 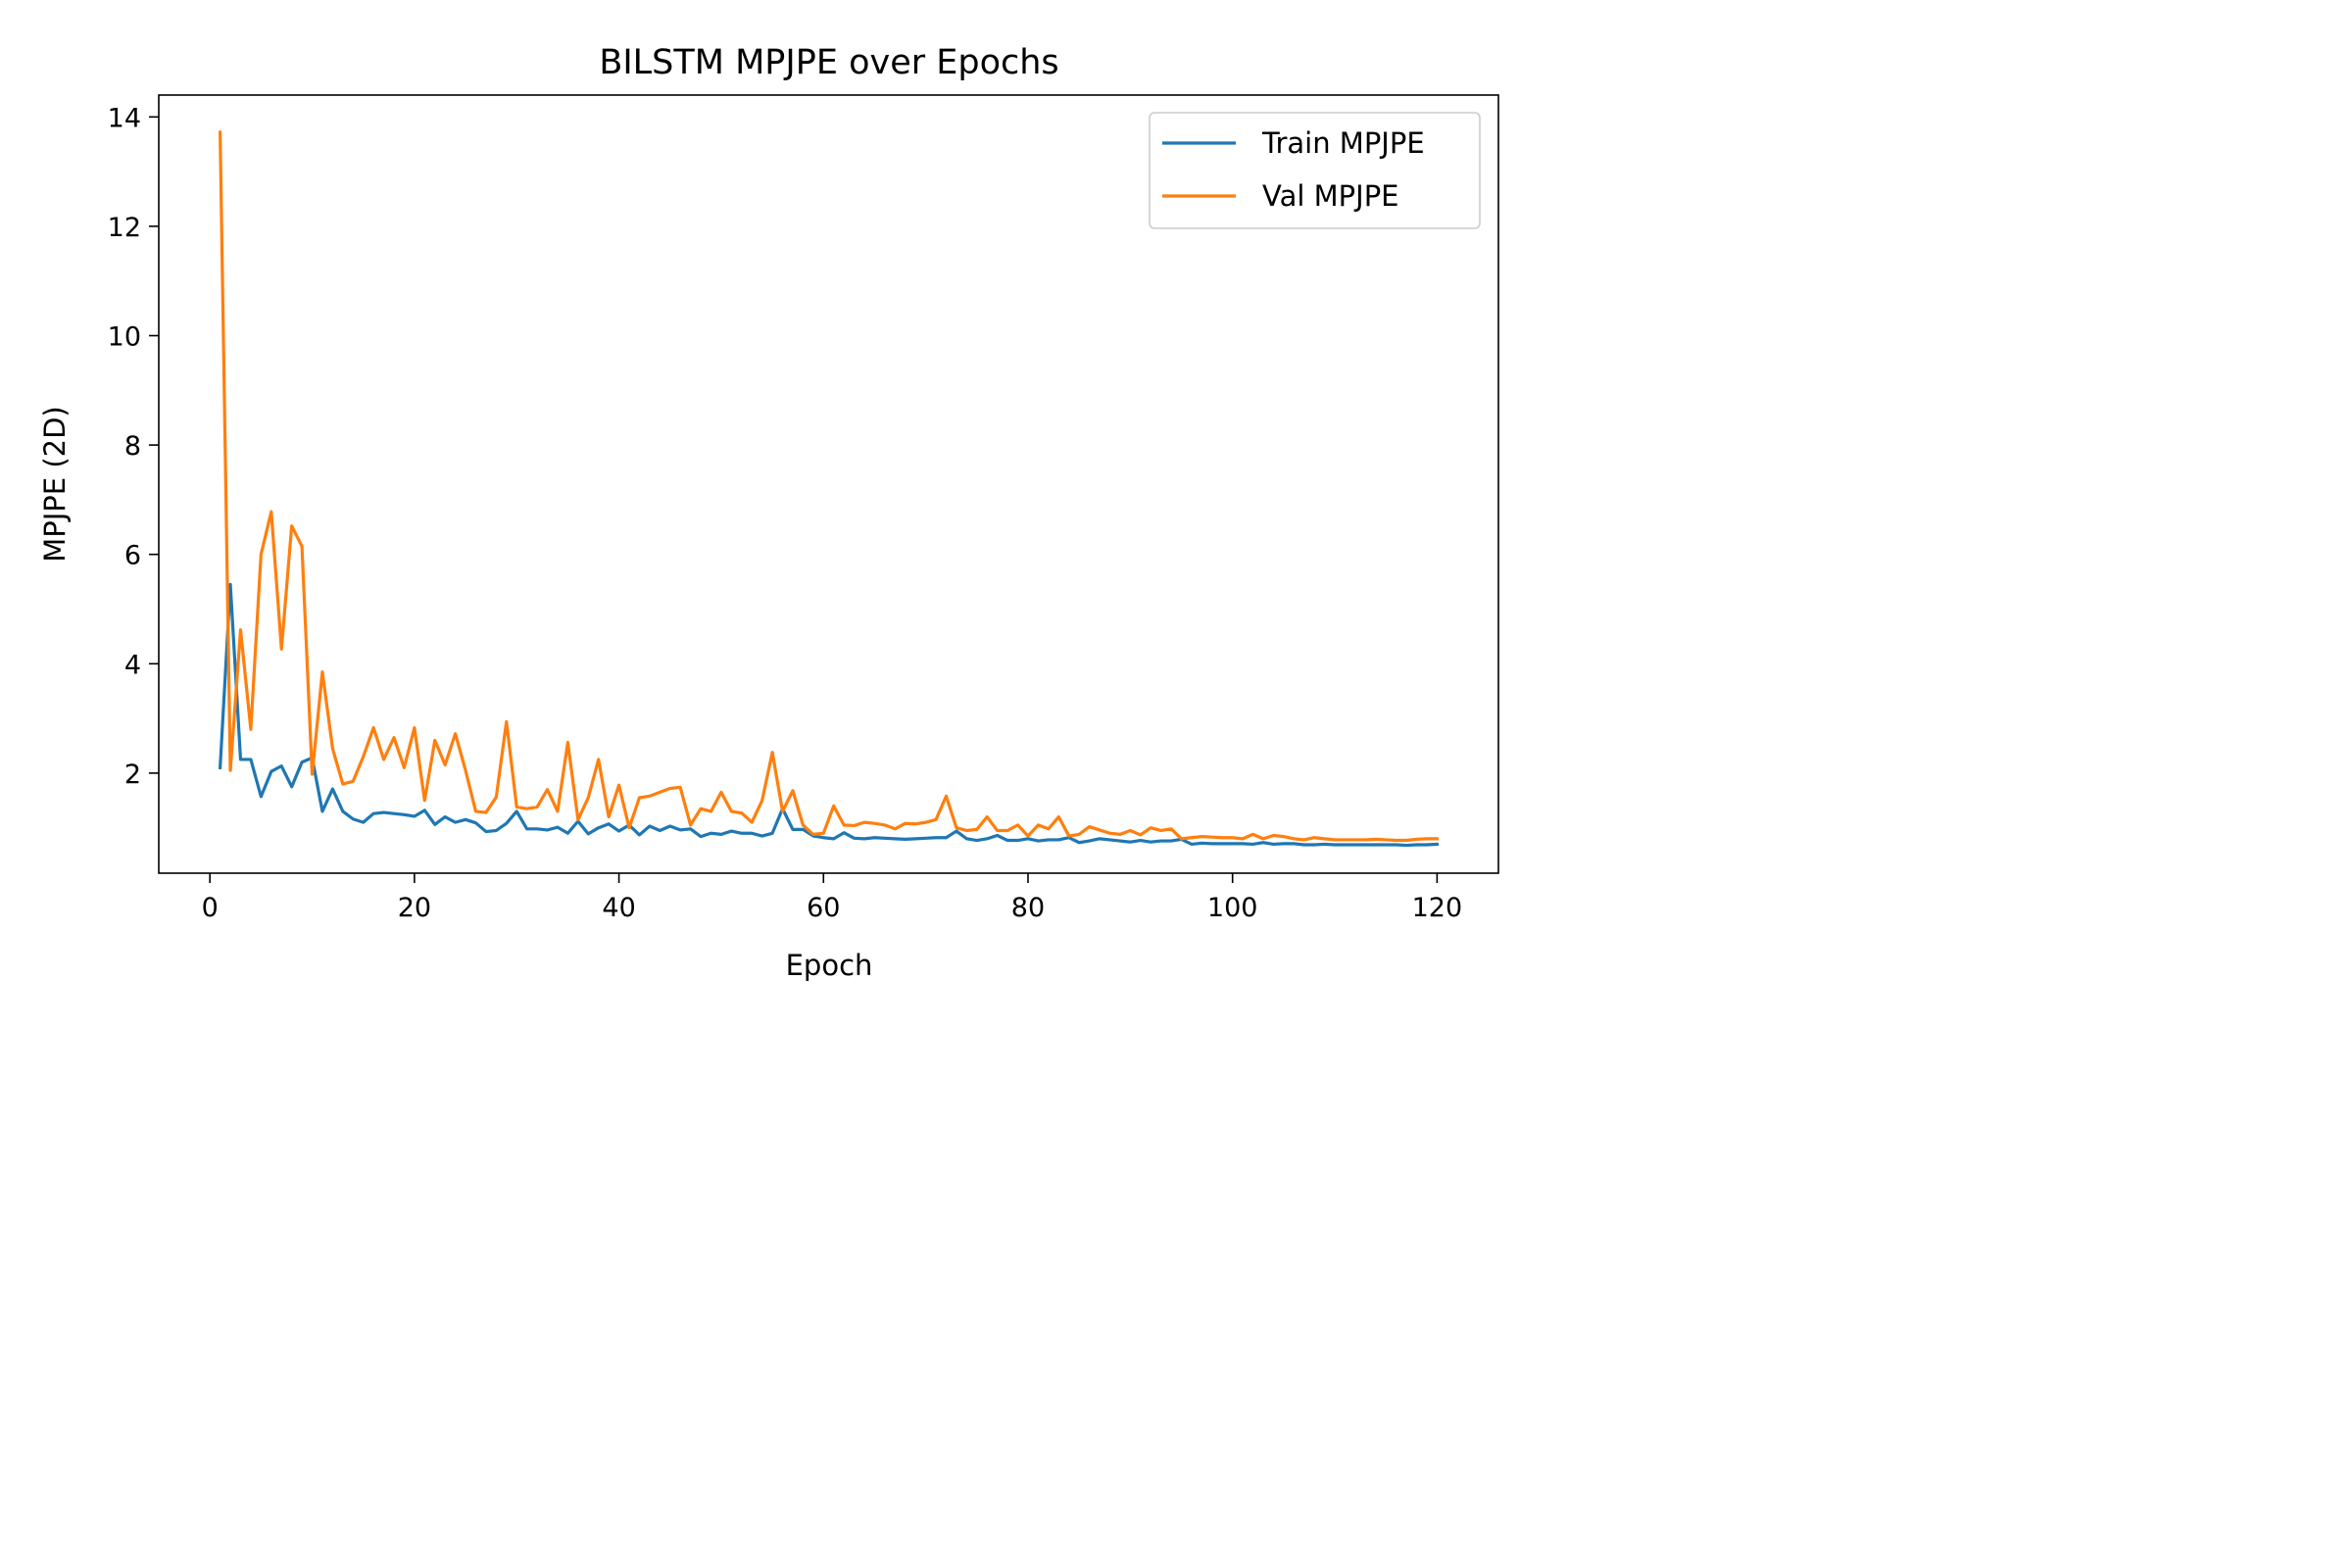 I want to click on legend-label: Val MPJPE, so click(x=1330, y=196).